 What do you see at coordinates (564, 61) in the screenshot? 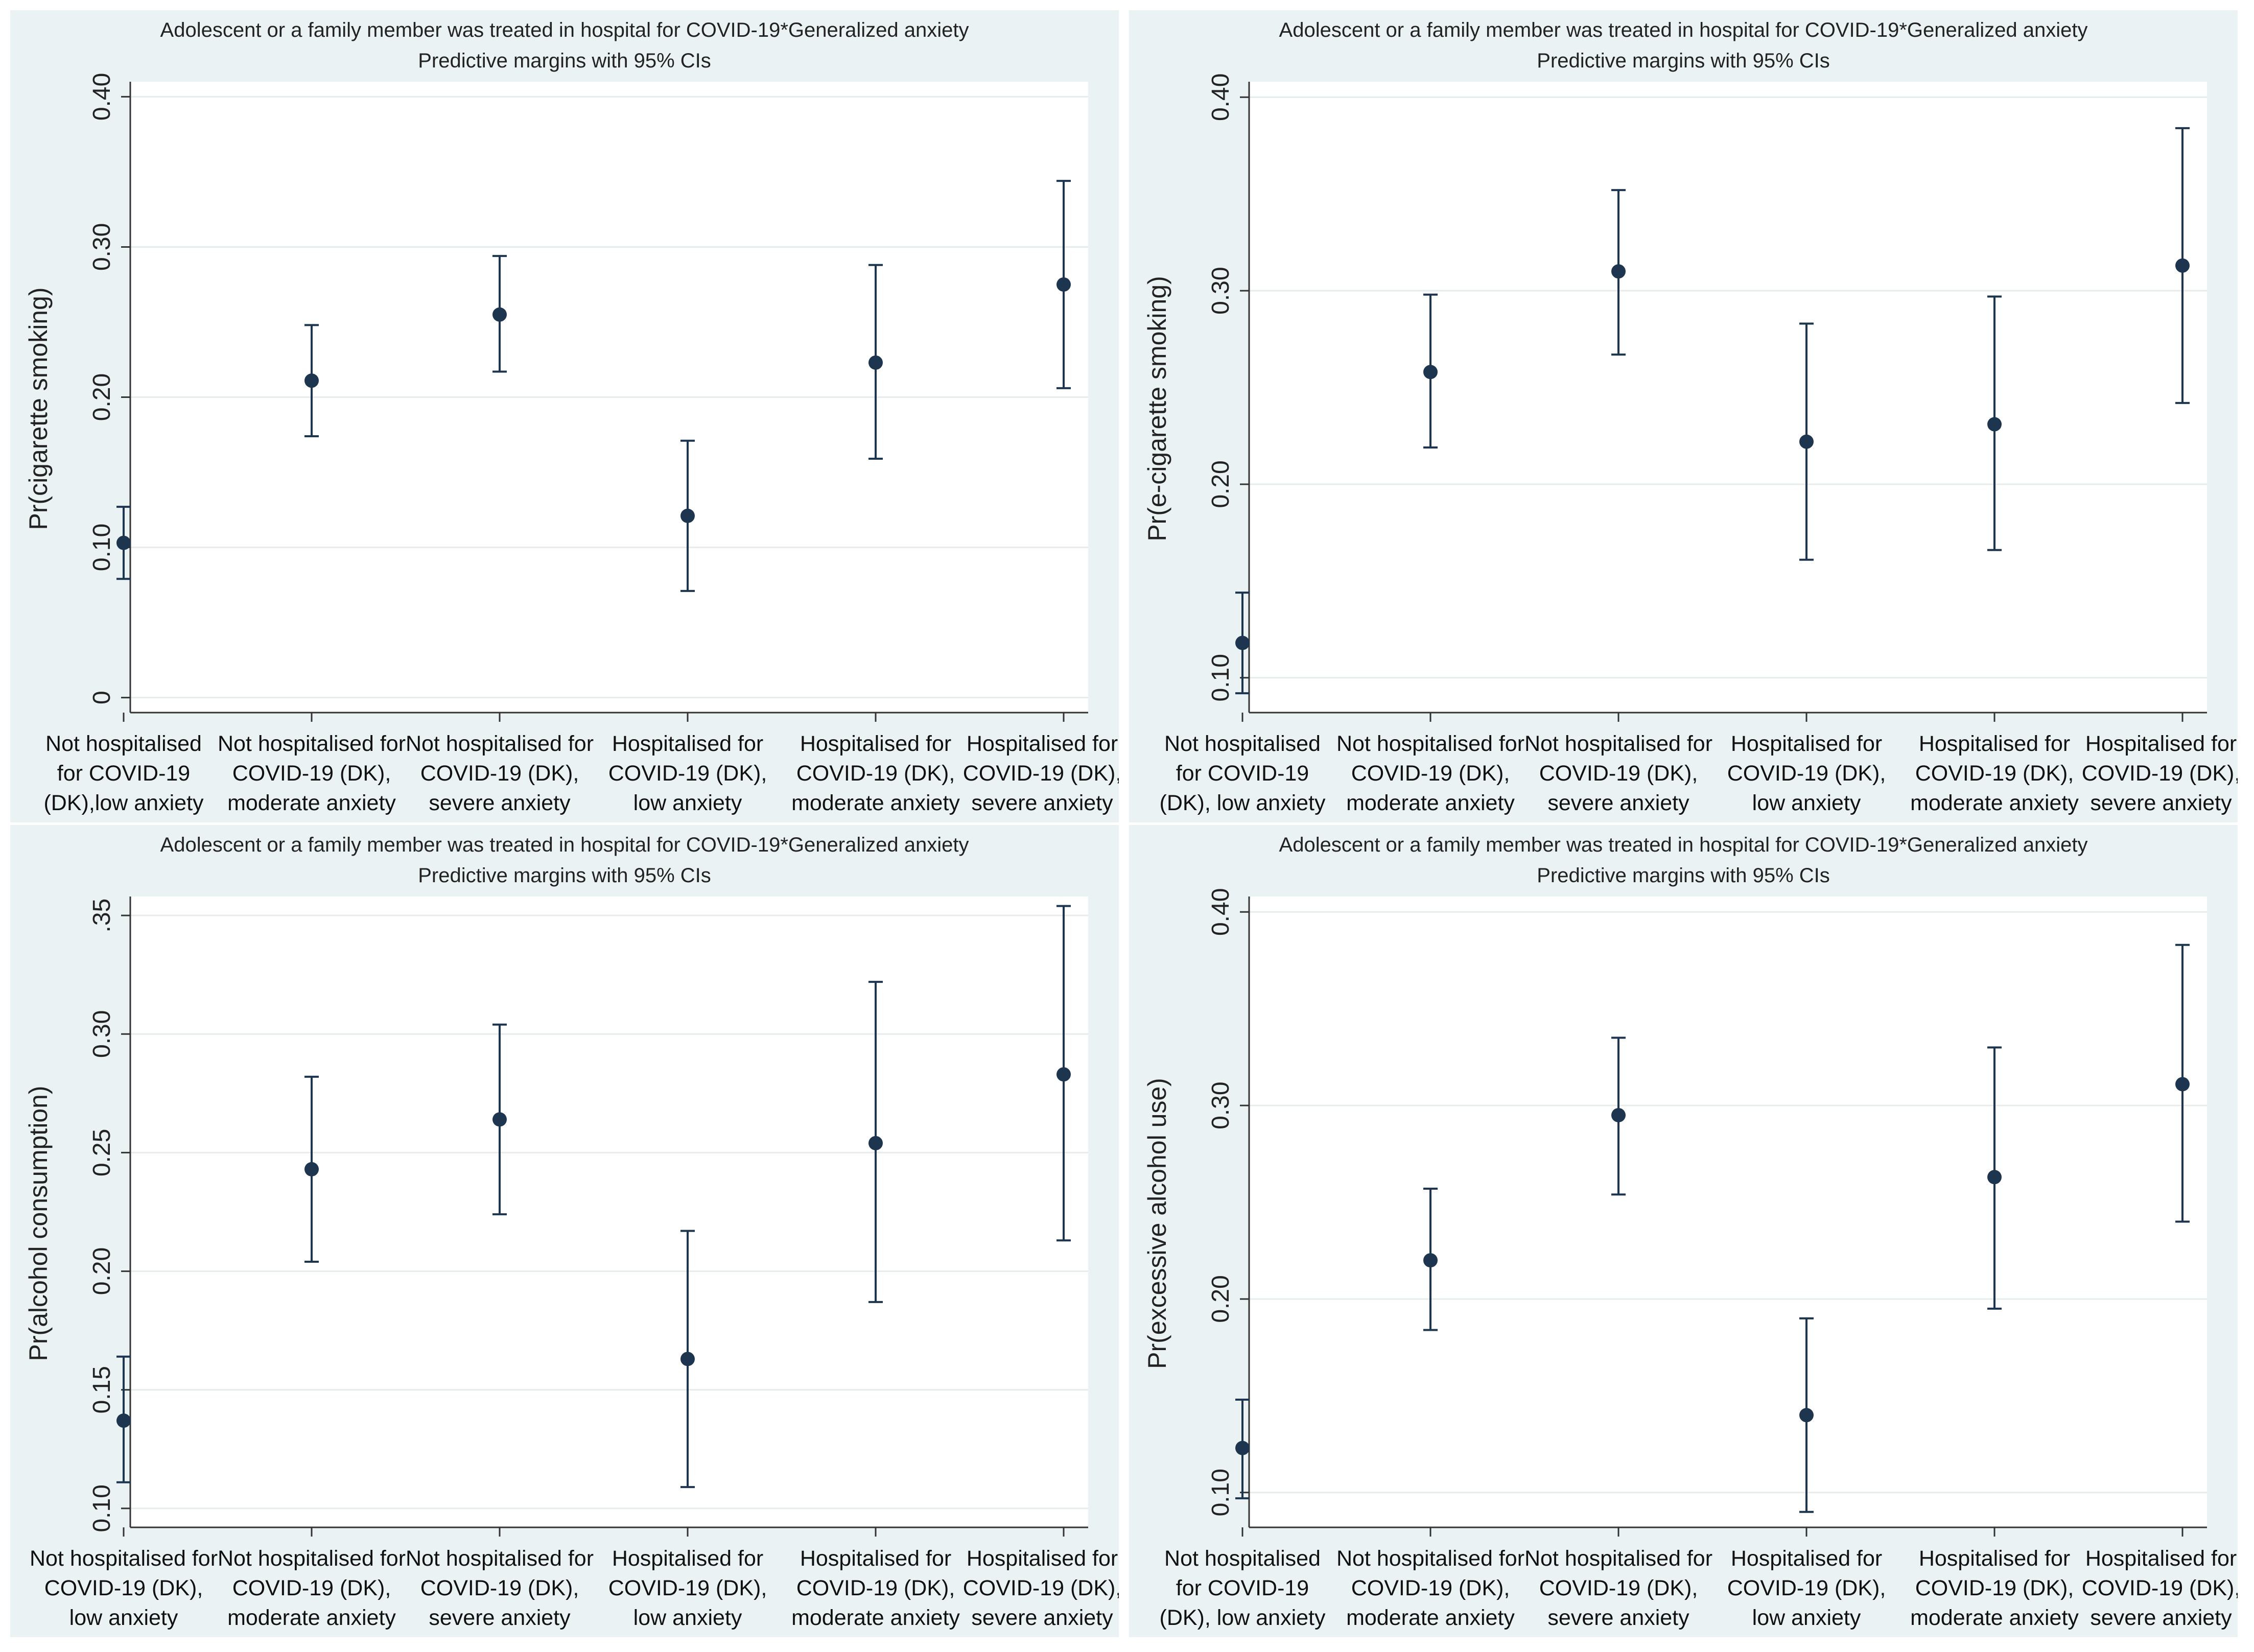
I see `chart-a-subtitle: Predictive margins with 95% CIs` at bounding box center [564, 61].